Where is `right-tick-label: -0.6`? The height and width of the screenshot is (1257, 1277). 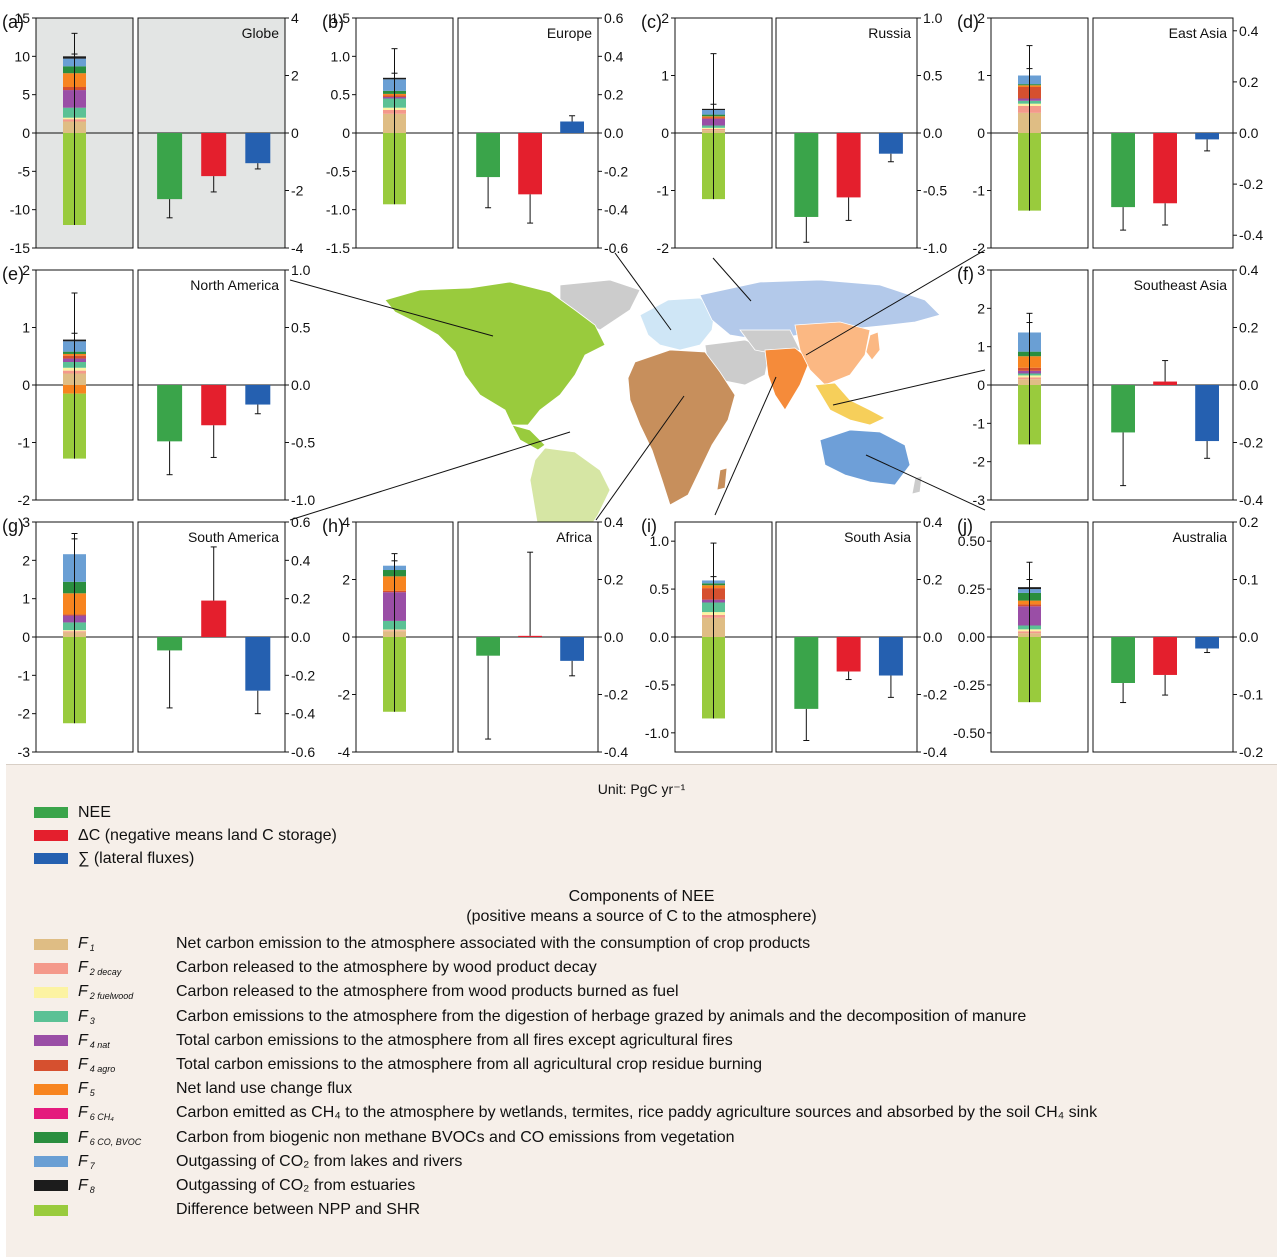 right-tick-label: -0.6 is located at coordinates (303, 752).